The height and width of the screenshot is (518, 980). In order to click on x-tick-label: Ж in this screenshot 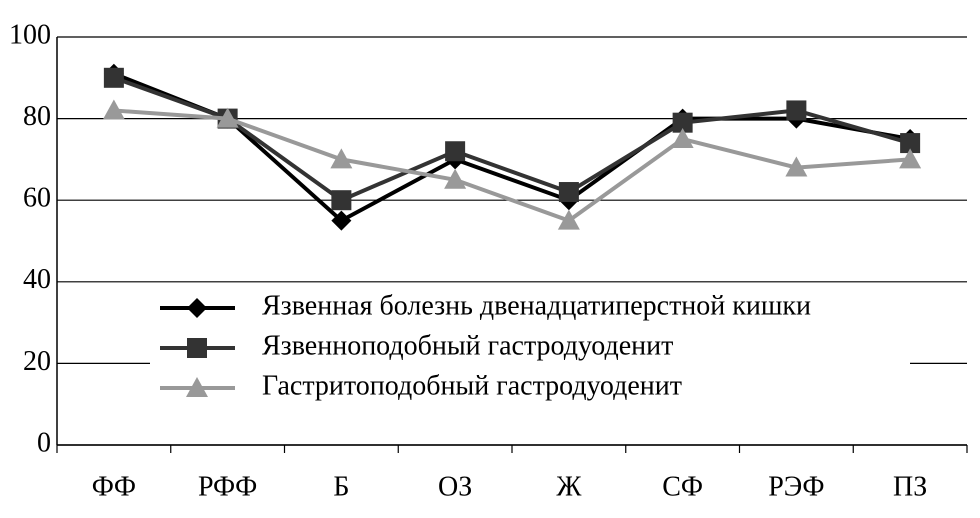, I will do `click(569, 486)`.